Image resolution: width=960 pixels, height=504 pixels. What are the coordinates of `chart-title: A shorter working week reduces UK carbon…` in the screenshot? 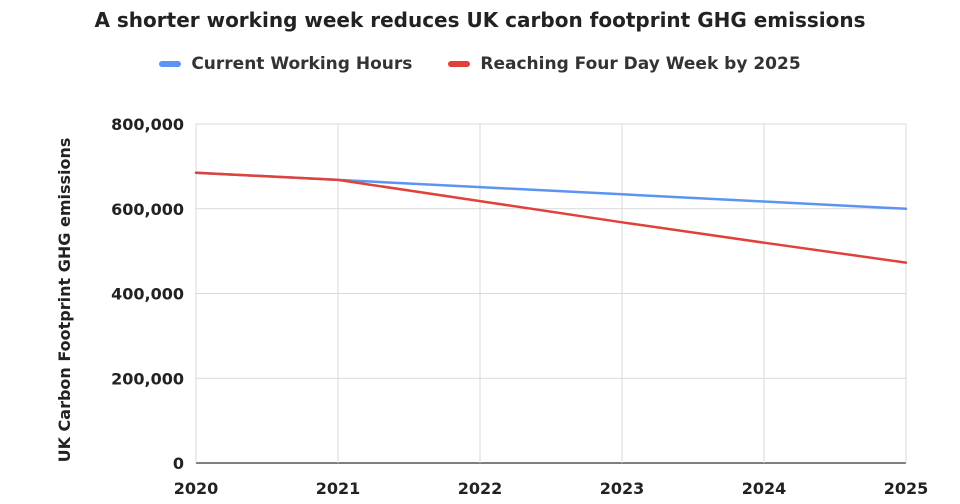 It's located at (480, 20).